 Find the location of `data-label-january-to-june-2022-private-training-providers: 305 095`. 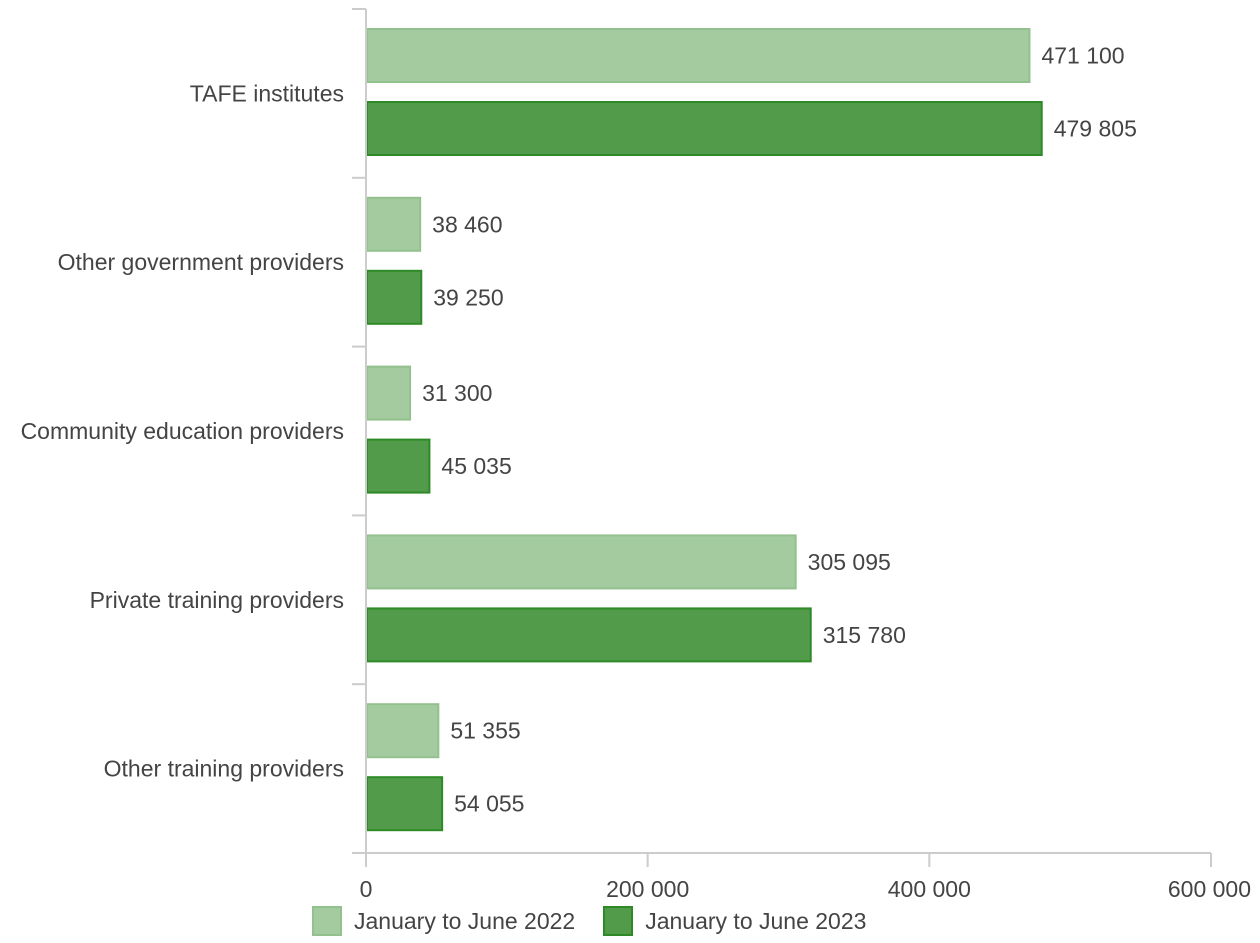

data-label-january-to-june-2022-private-training-providers: 305 095 is located at coordinates (849, 562).